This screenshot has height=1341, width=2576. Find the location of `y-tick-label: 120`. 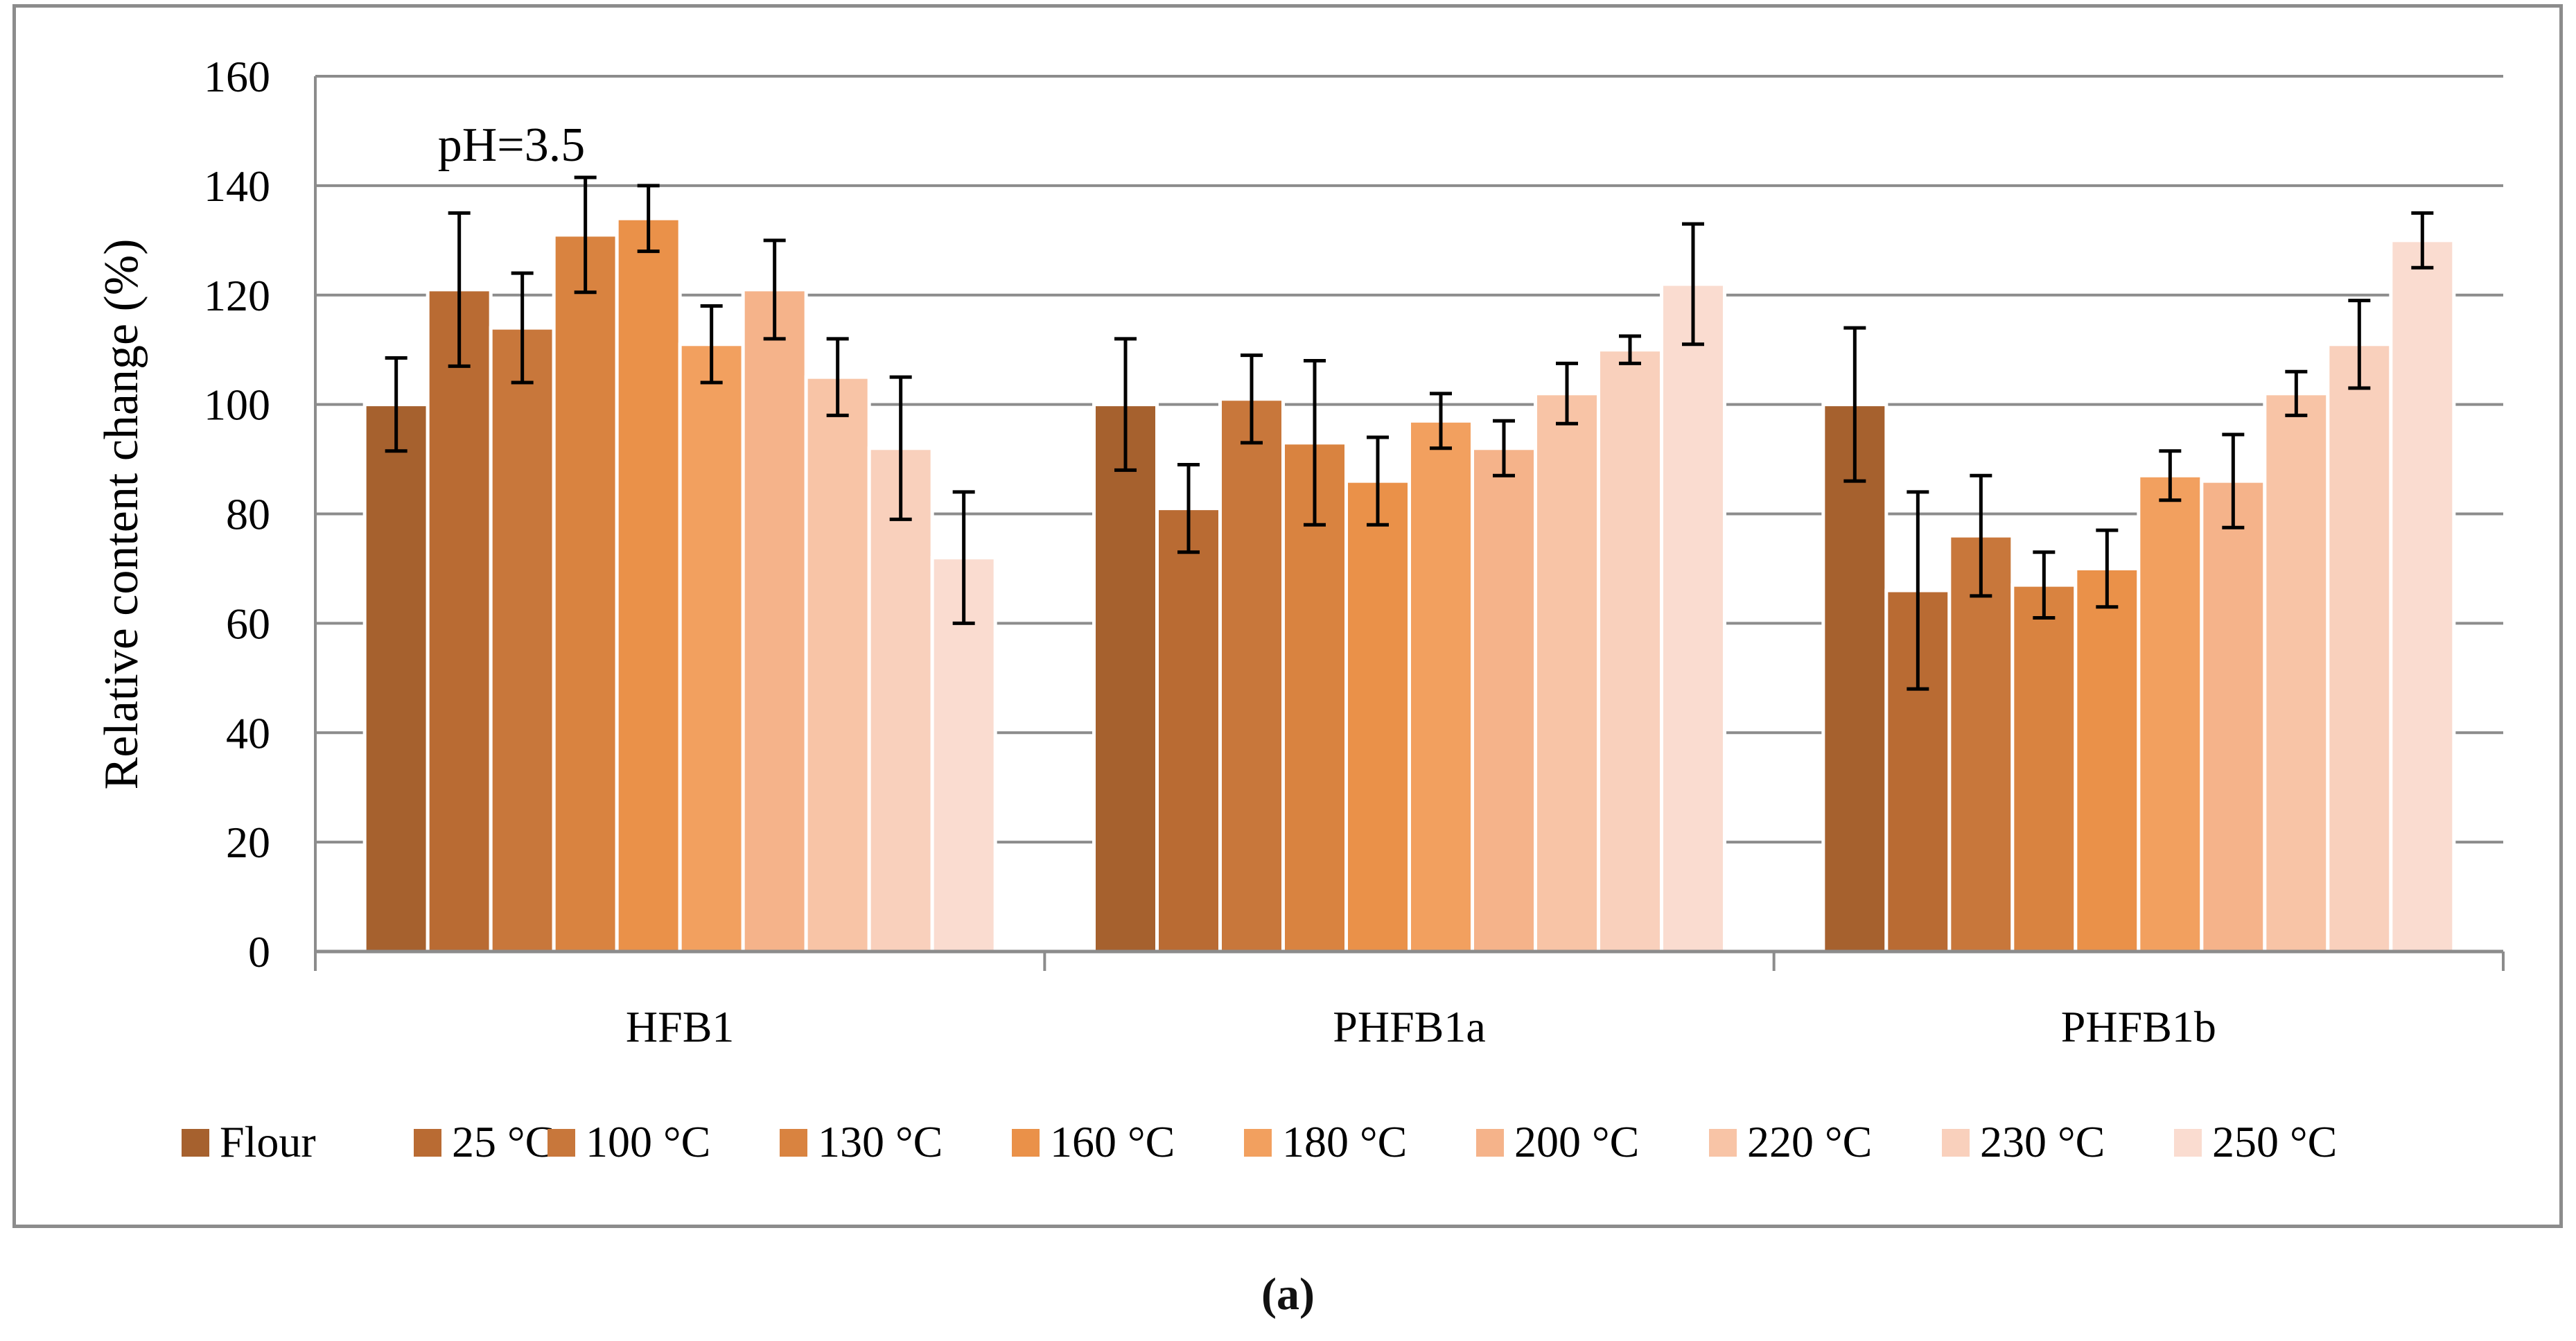

y-tick-label: 120 is located at coordinates (237, 295).